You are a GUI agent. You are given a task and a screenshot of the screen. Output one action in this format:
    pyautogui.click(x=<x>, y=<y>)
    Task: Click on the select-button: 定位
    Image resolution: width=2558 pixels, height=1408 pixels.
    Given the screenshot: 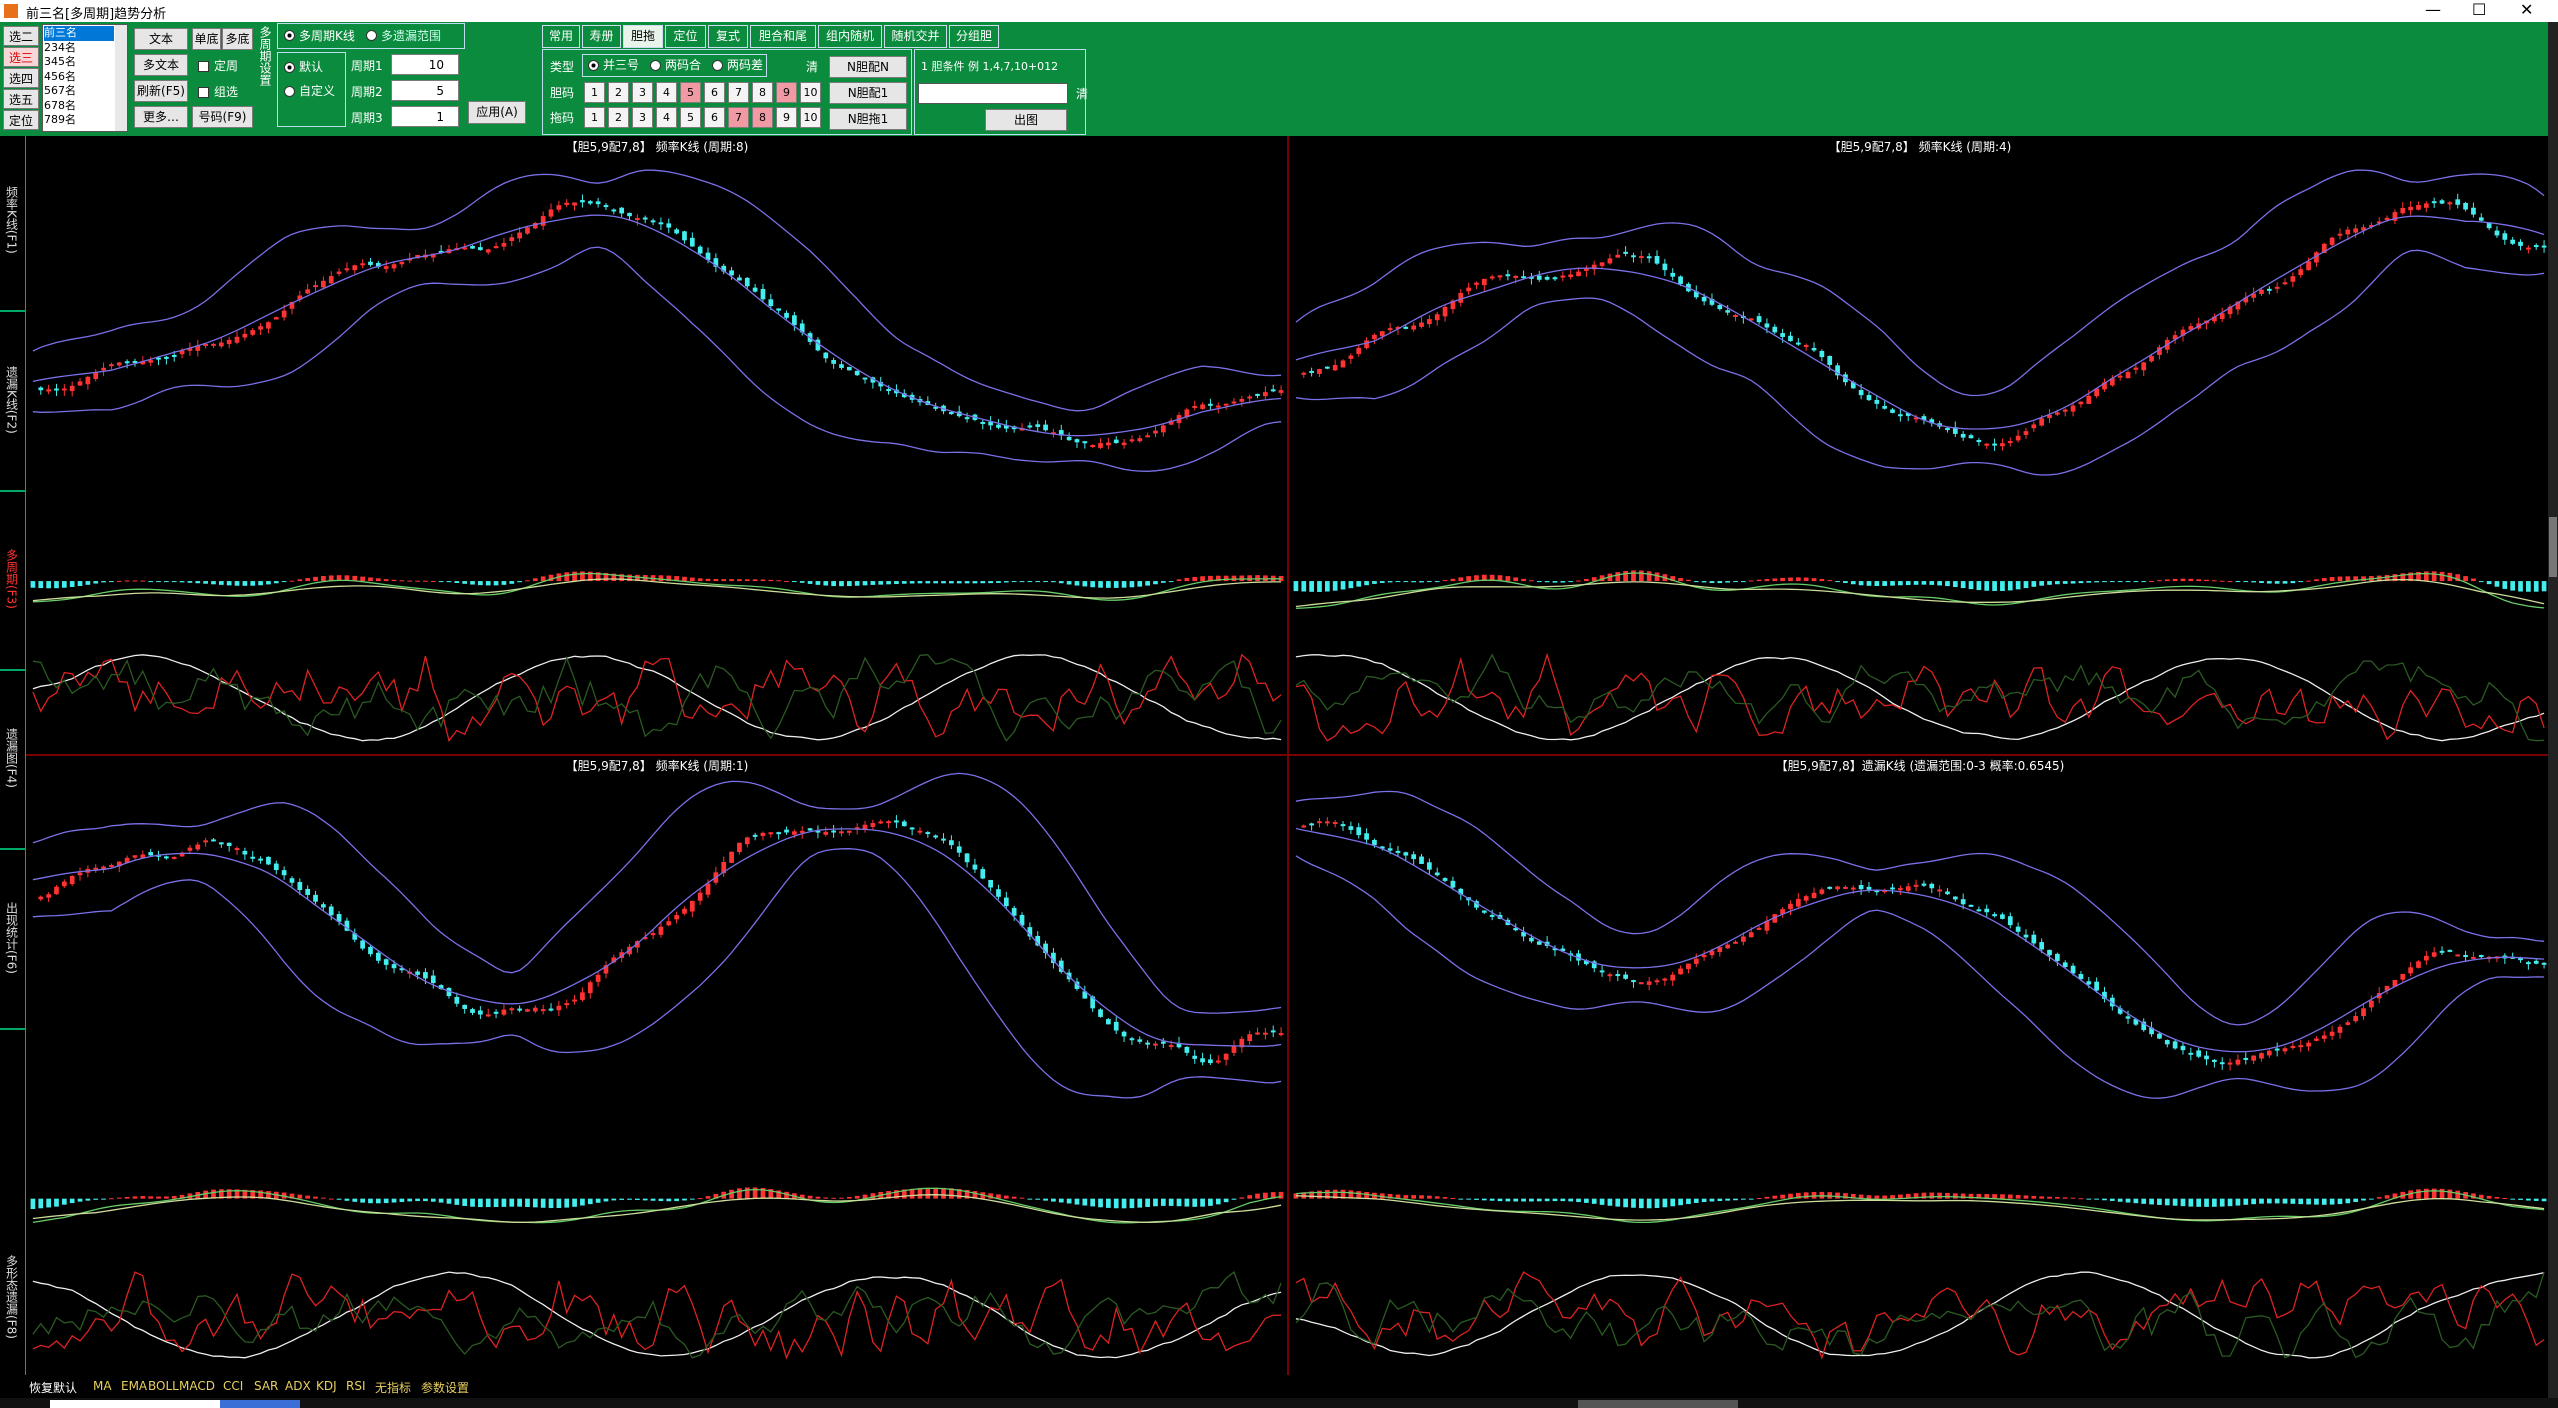 What is the action you would take?
    pyautogui.click(x=21, y=120)
    